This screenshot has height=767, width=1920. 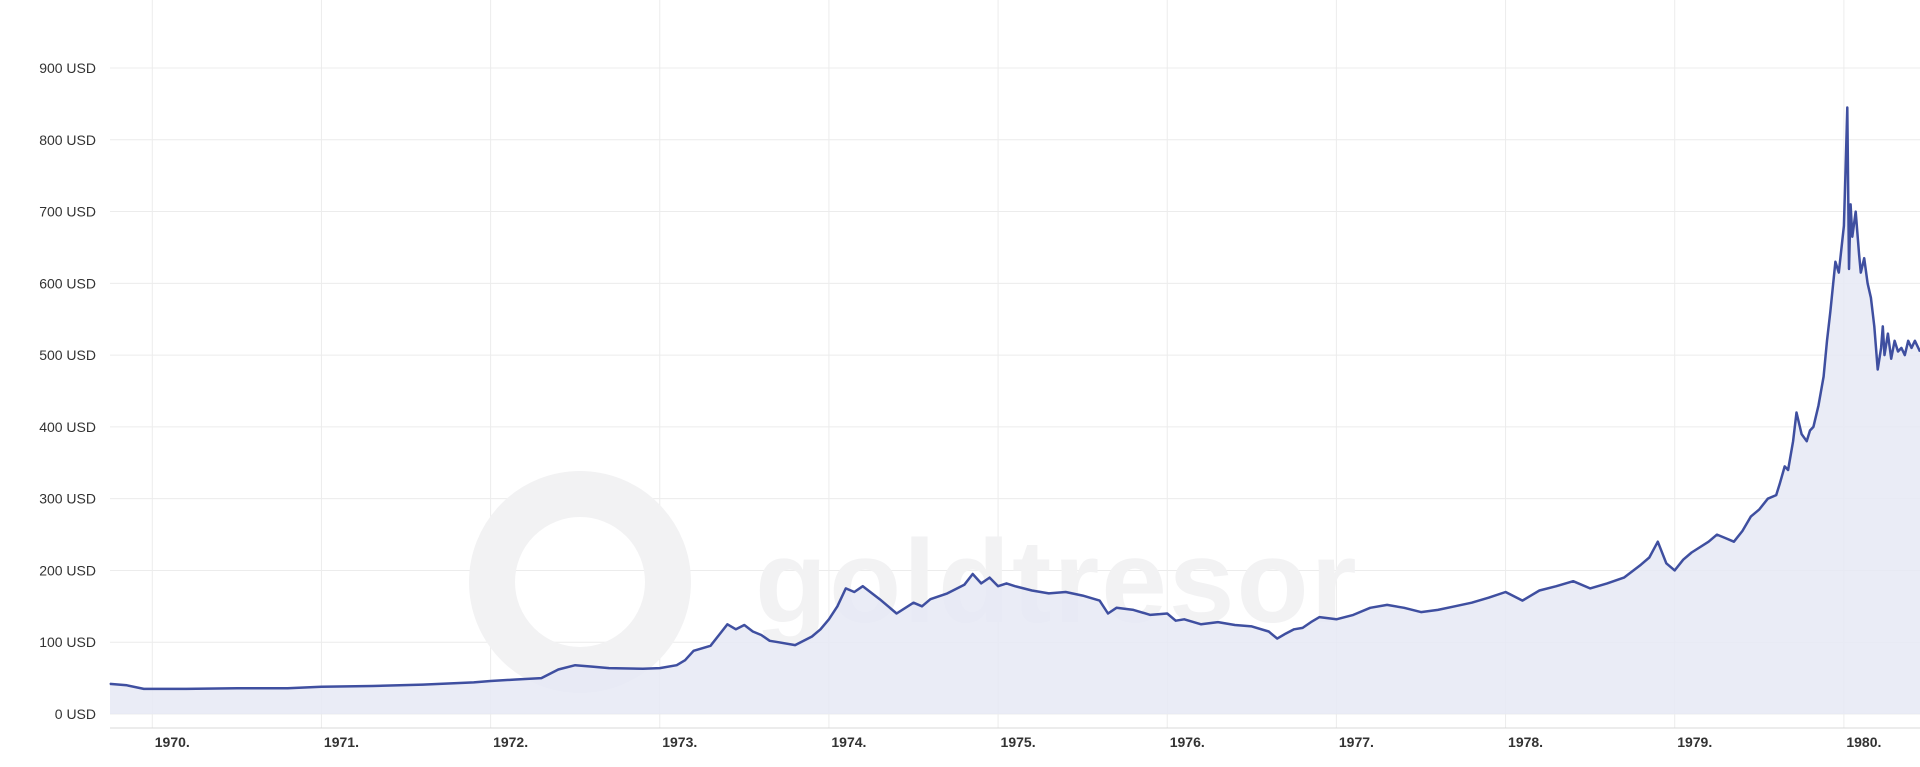 What do you see at coordinates (1694, 742) in the screenshot?
I see `x-tick-label: 1979.` at bounding box center [1694, 742].